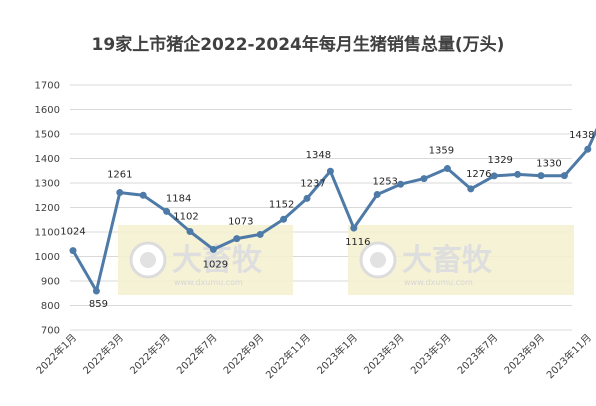 The height and width of the screenshot is (406, 596). I want to click on x-tick-label: 2023年9月, so click(524, 354).